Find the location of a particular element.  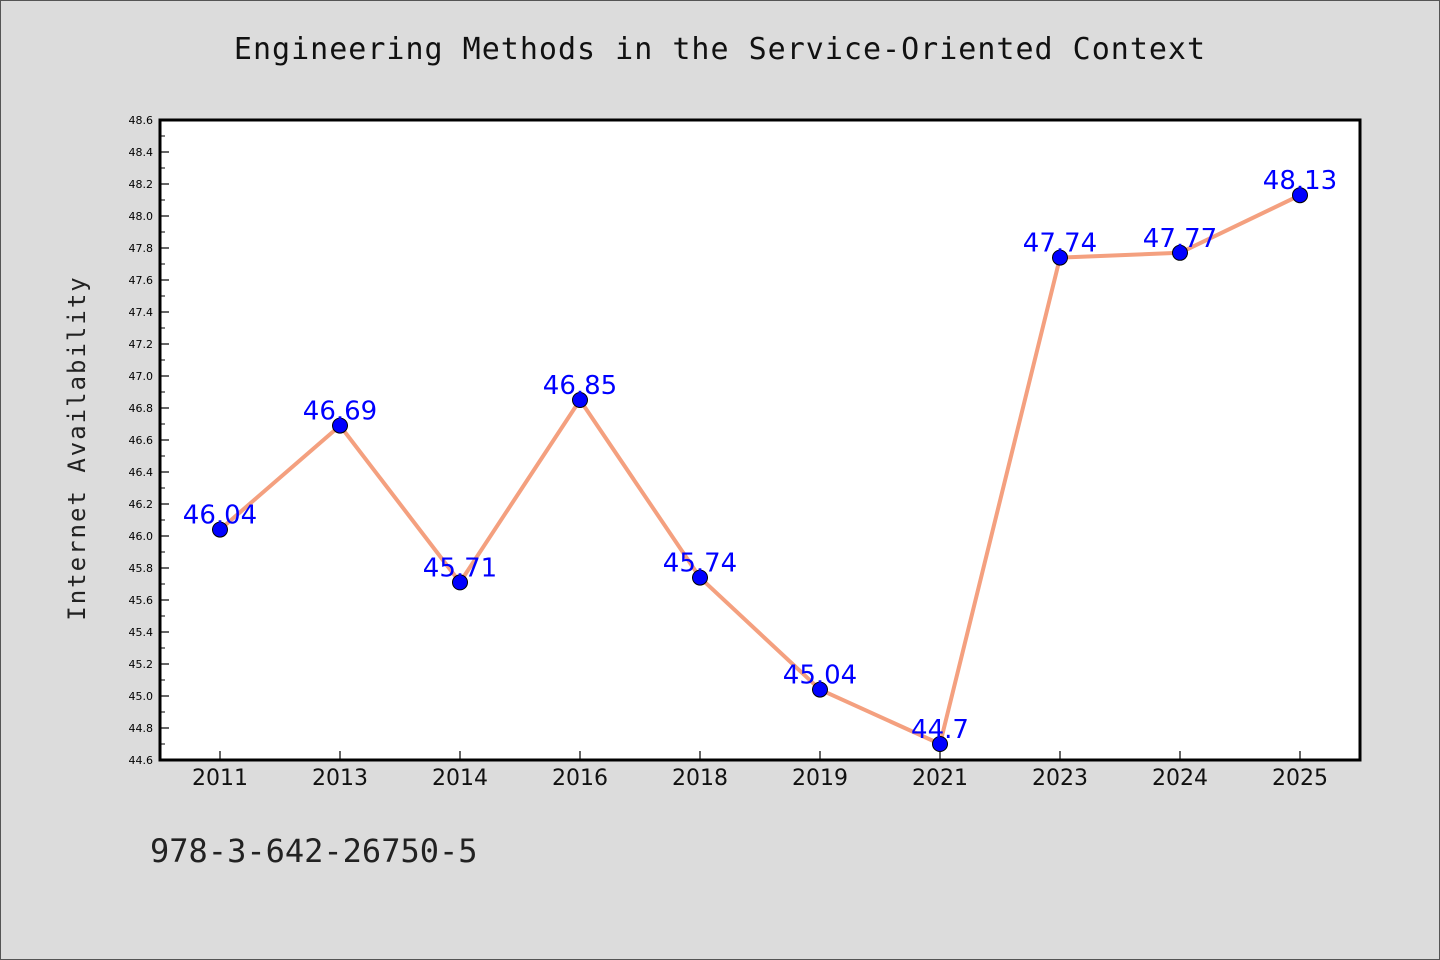

y-tick-label: 48.2 is located at coordinates (141, 184).